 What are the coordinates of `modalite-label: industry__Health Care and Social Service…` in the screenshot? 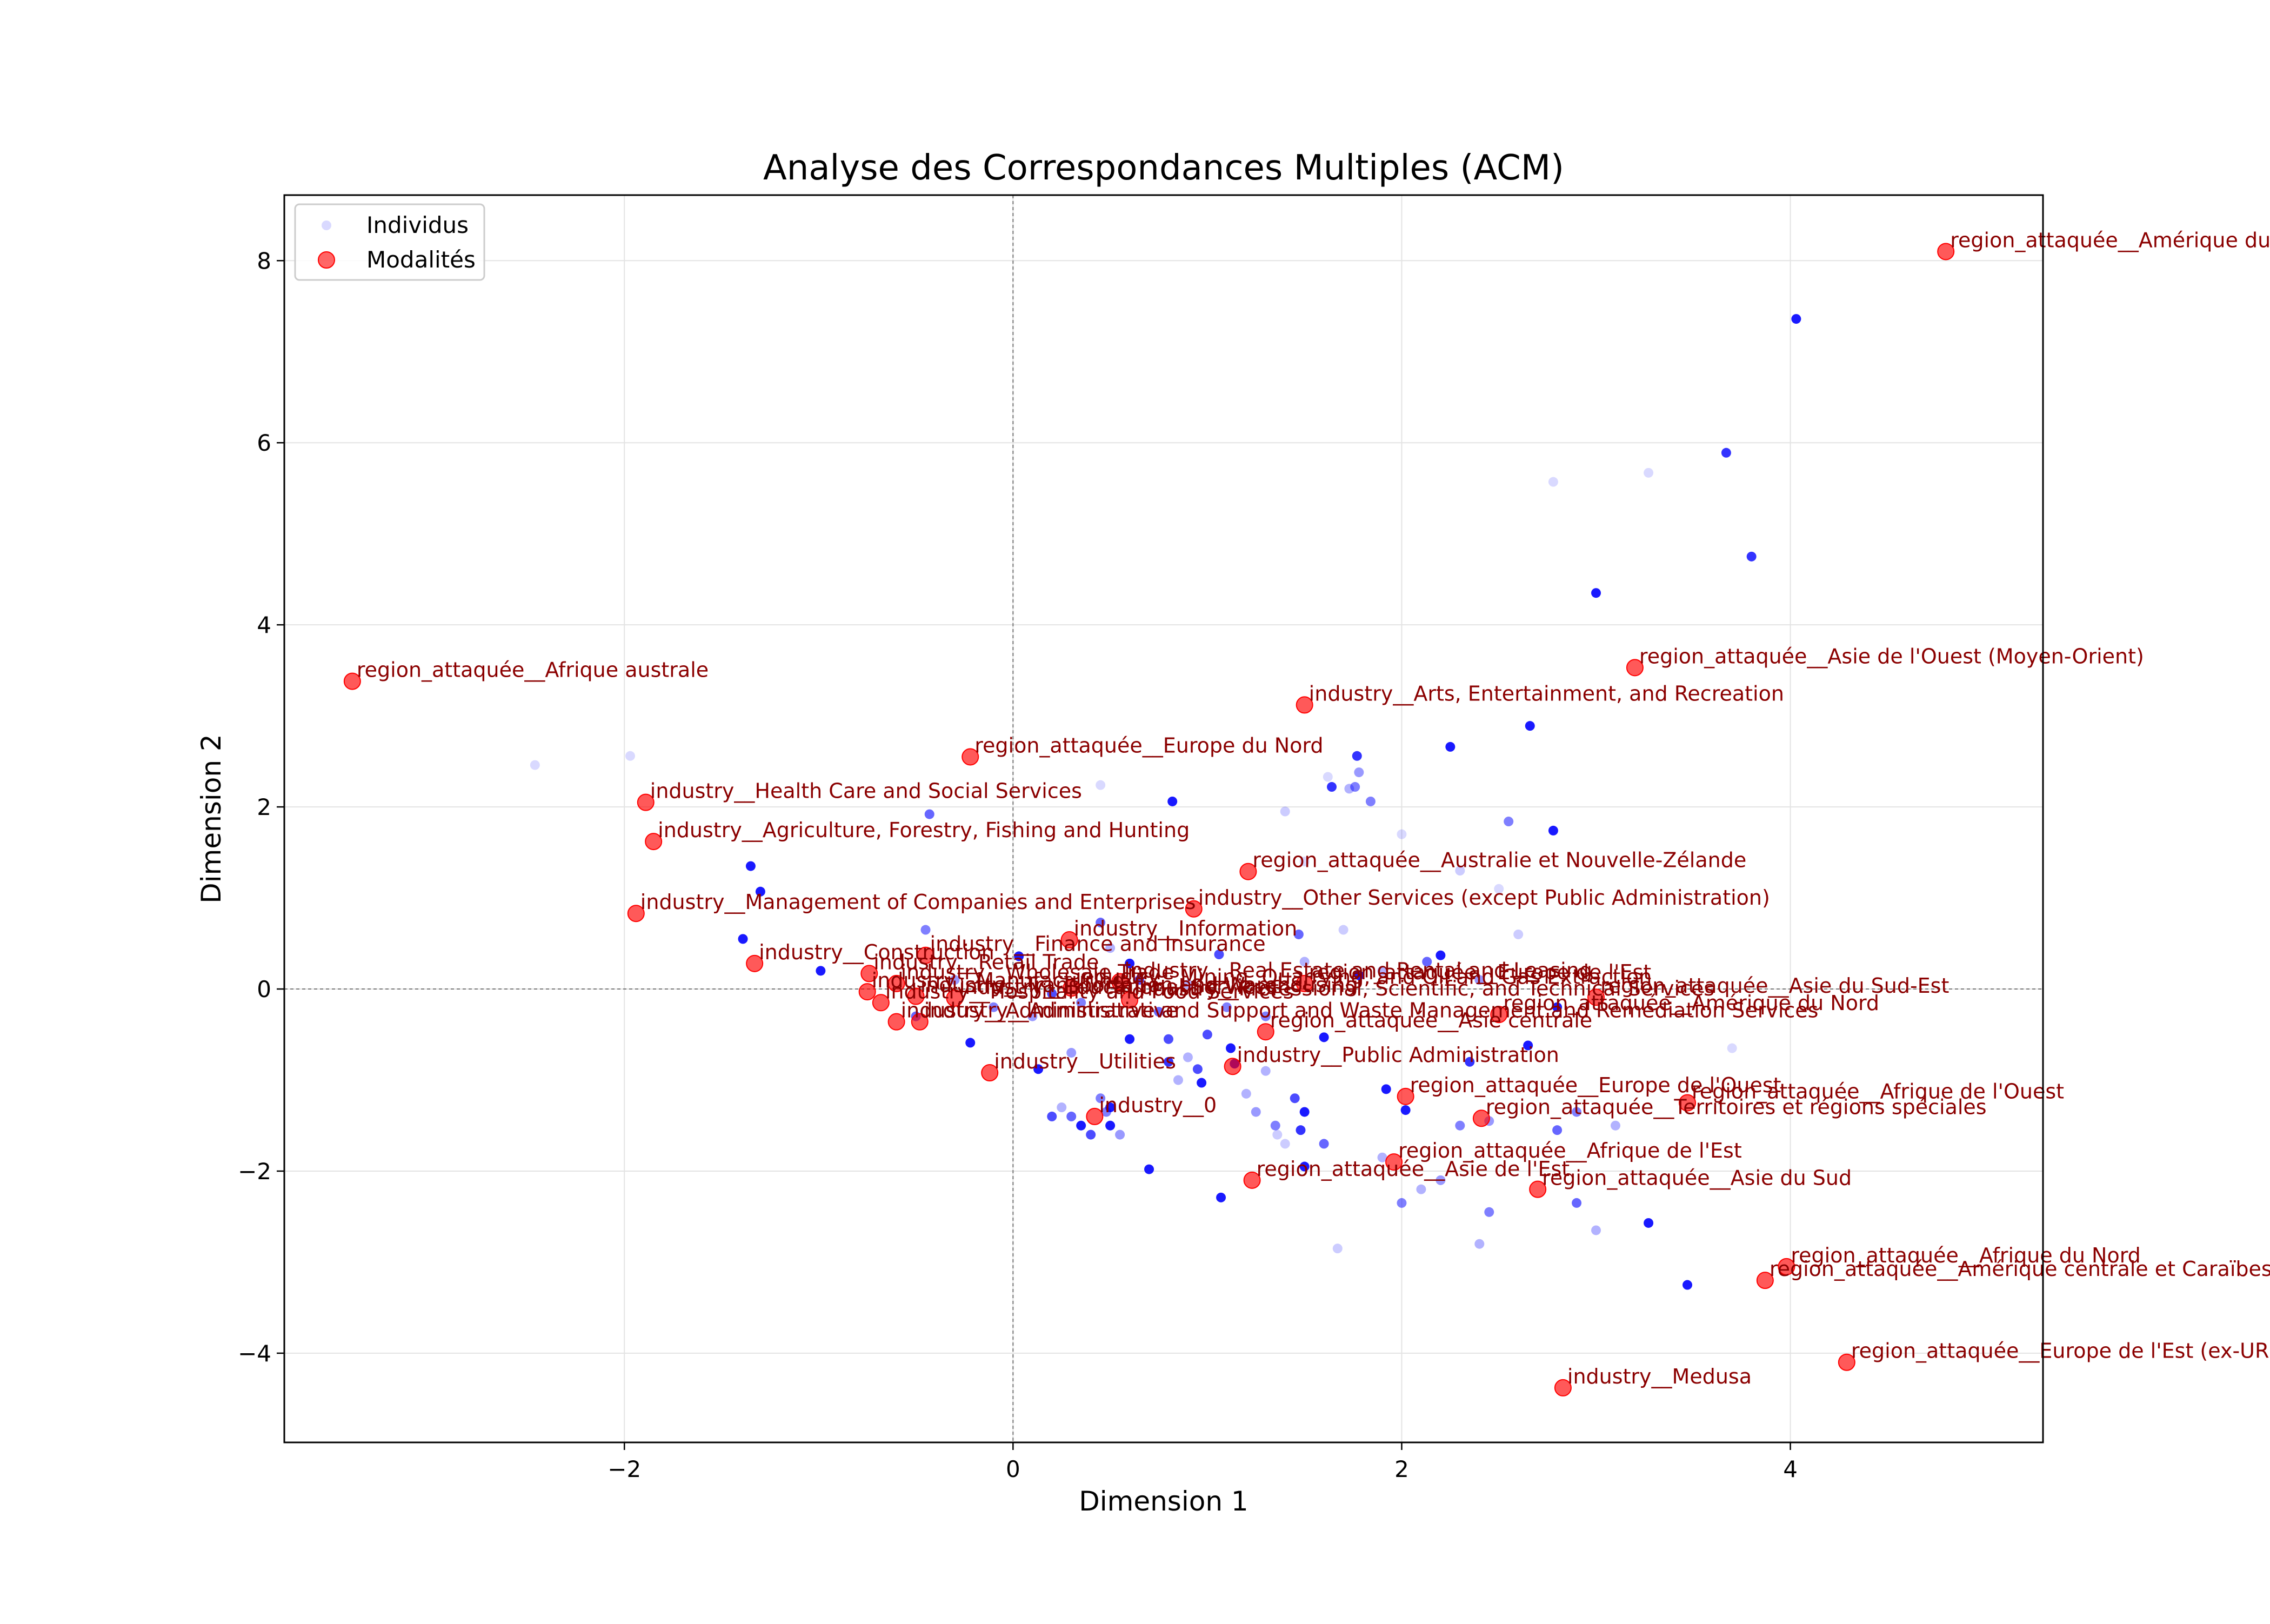 It's located at (866, 791).